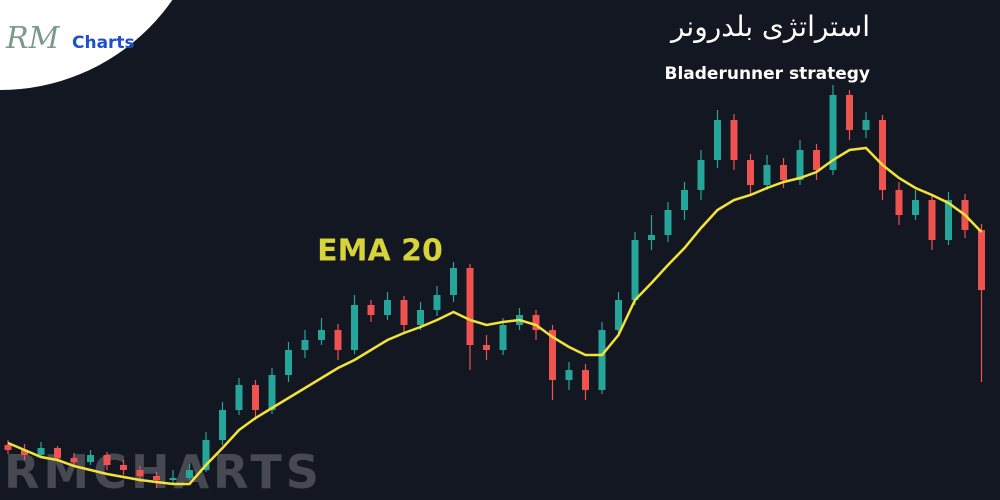  What do you see at coordinates (103, 43) in the screenshot?
I see `logo-text: Charts` at bounding box center [103, 43].